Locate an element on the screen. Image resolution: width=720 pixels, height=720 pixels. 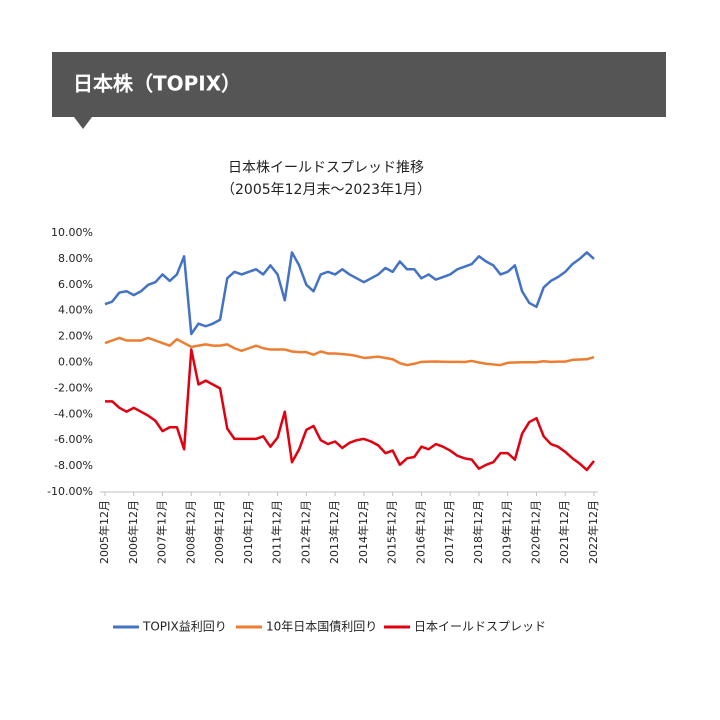
x-tick-label: 2006年12月 is located at coordinates (133, 532).